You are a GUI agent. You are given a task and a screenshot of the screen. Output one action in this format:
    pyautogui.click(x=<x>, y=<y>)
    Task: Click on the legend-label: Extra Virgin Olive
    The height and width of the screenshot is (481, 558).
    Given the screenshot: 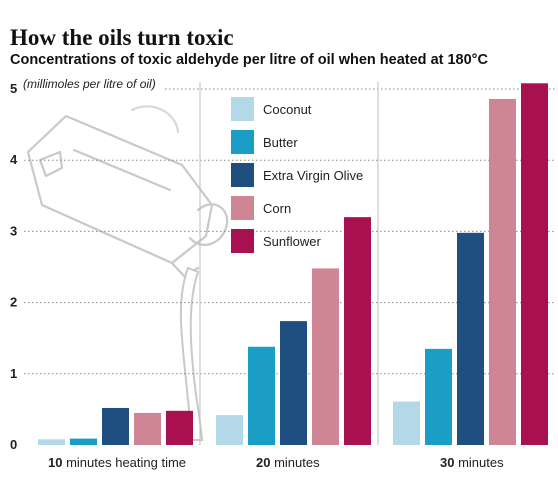 What is the action you would take?
    pyautogui.click(x=313, y=175)
    